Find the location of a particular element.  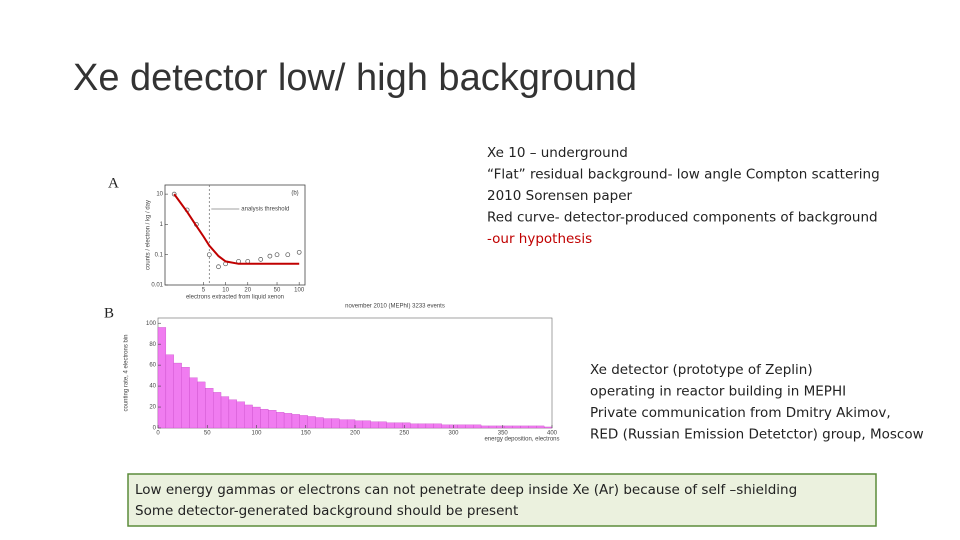

plot-frame is located at coordinates (235, 235).